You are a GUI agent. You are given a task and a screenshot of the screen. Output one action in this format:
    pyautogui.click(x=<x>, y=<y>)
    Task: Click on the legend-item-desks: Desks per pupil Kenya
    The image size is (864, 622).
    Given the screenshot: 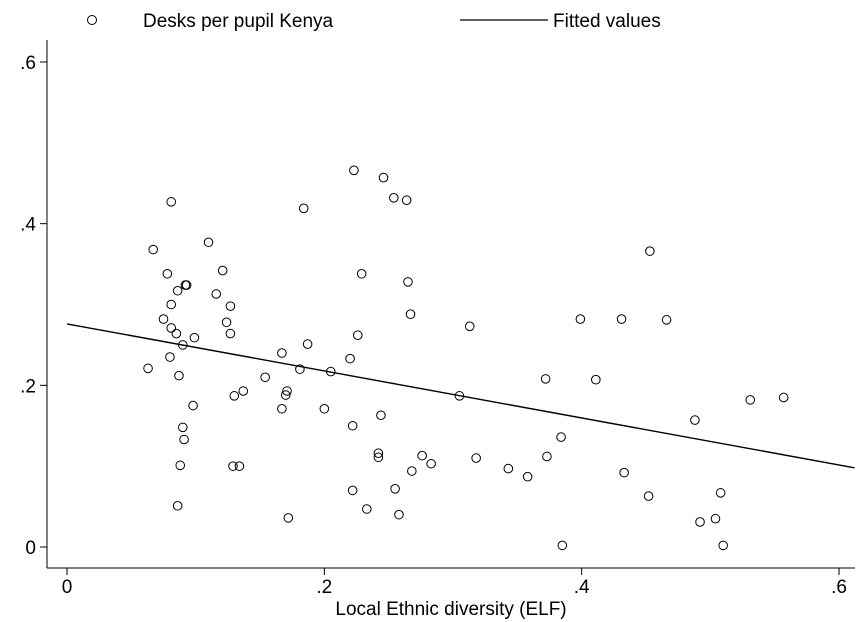 What is the action you would take?
    pyautogui.click(x=210, y=21)
    